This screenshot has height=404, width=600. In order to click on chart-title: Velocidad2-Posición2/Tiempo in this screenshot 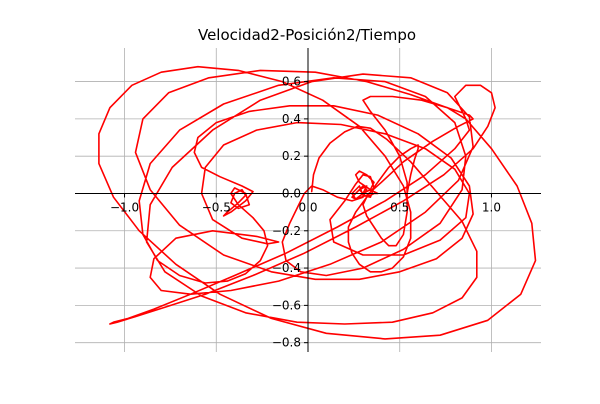, I will do `click(307, 35)`.